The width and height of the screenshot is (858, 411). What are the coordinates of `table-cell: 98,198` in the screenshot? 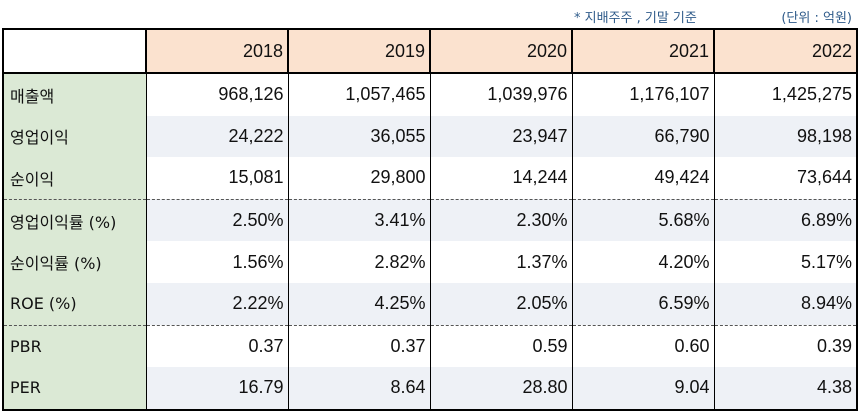 It's located at (785, 136).